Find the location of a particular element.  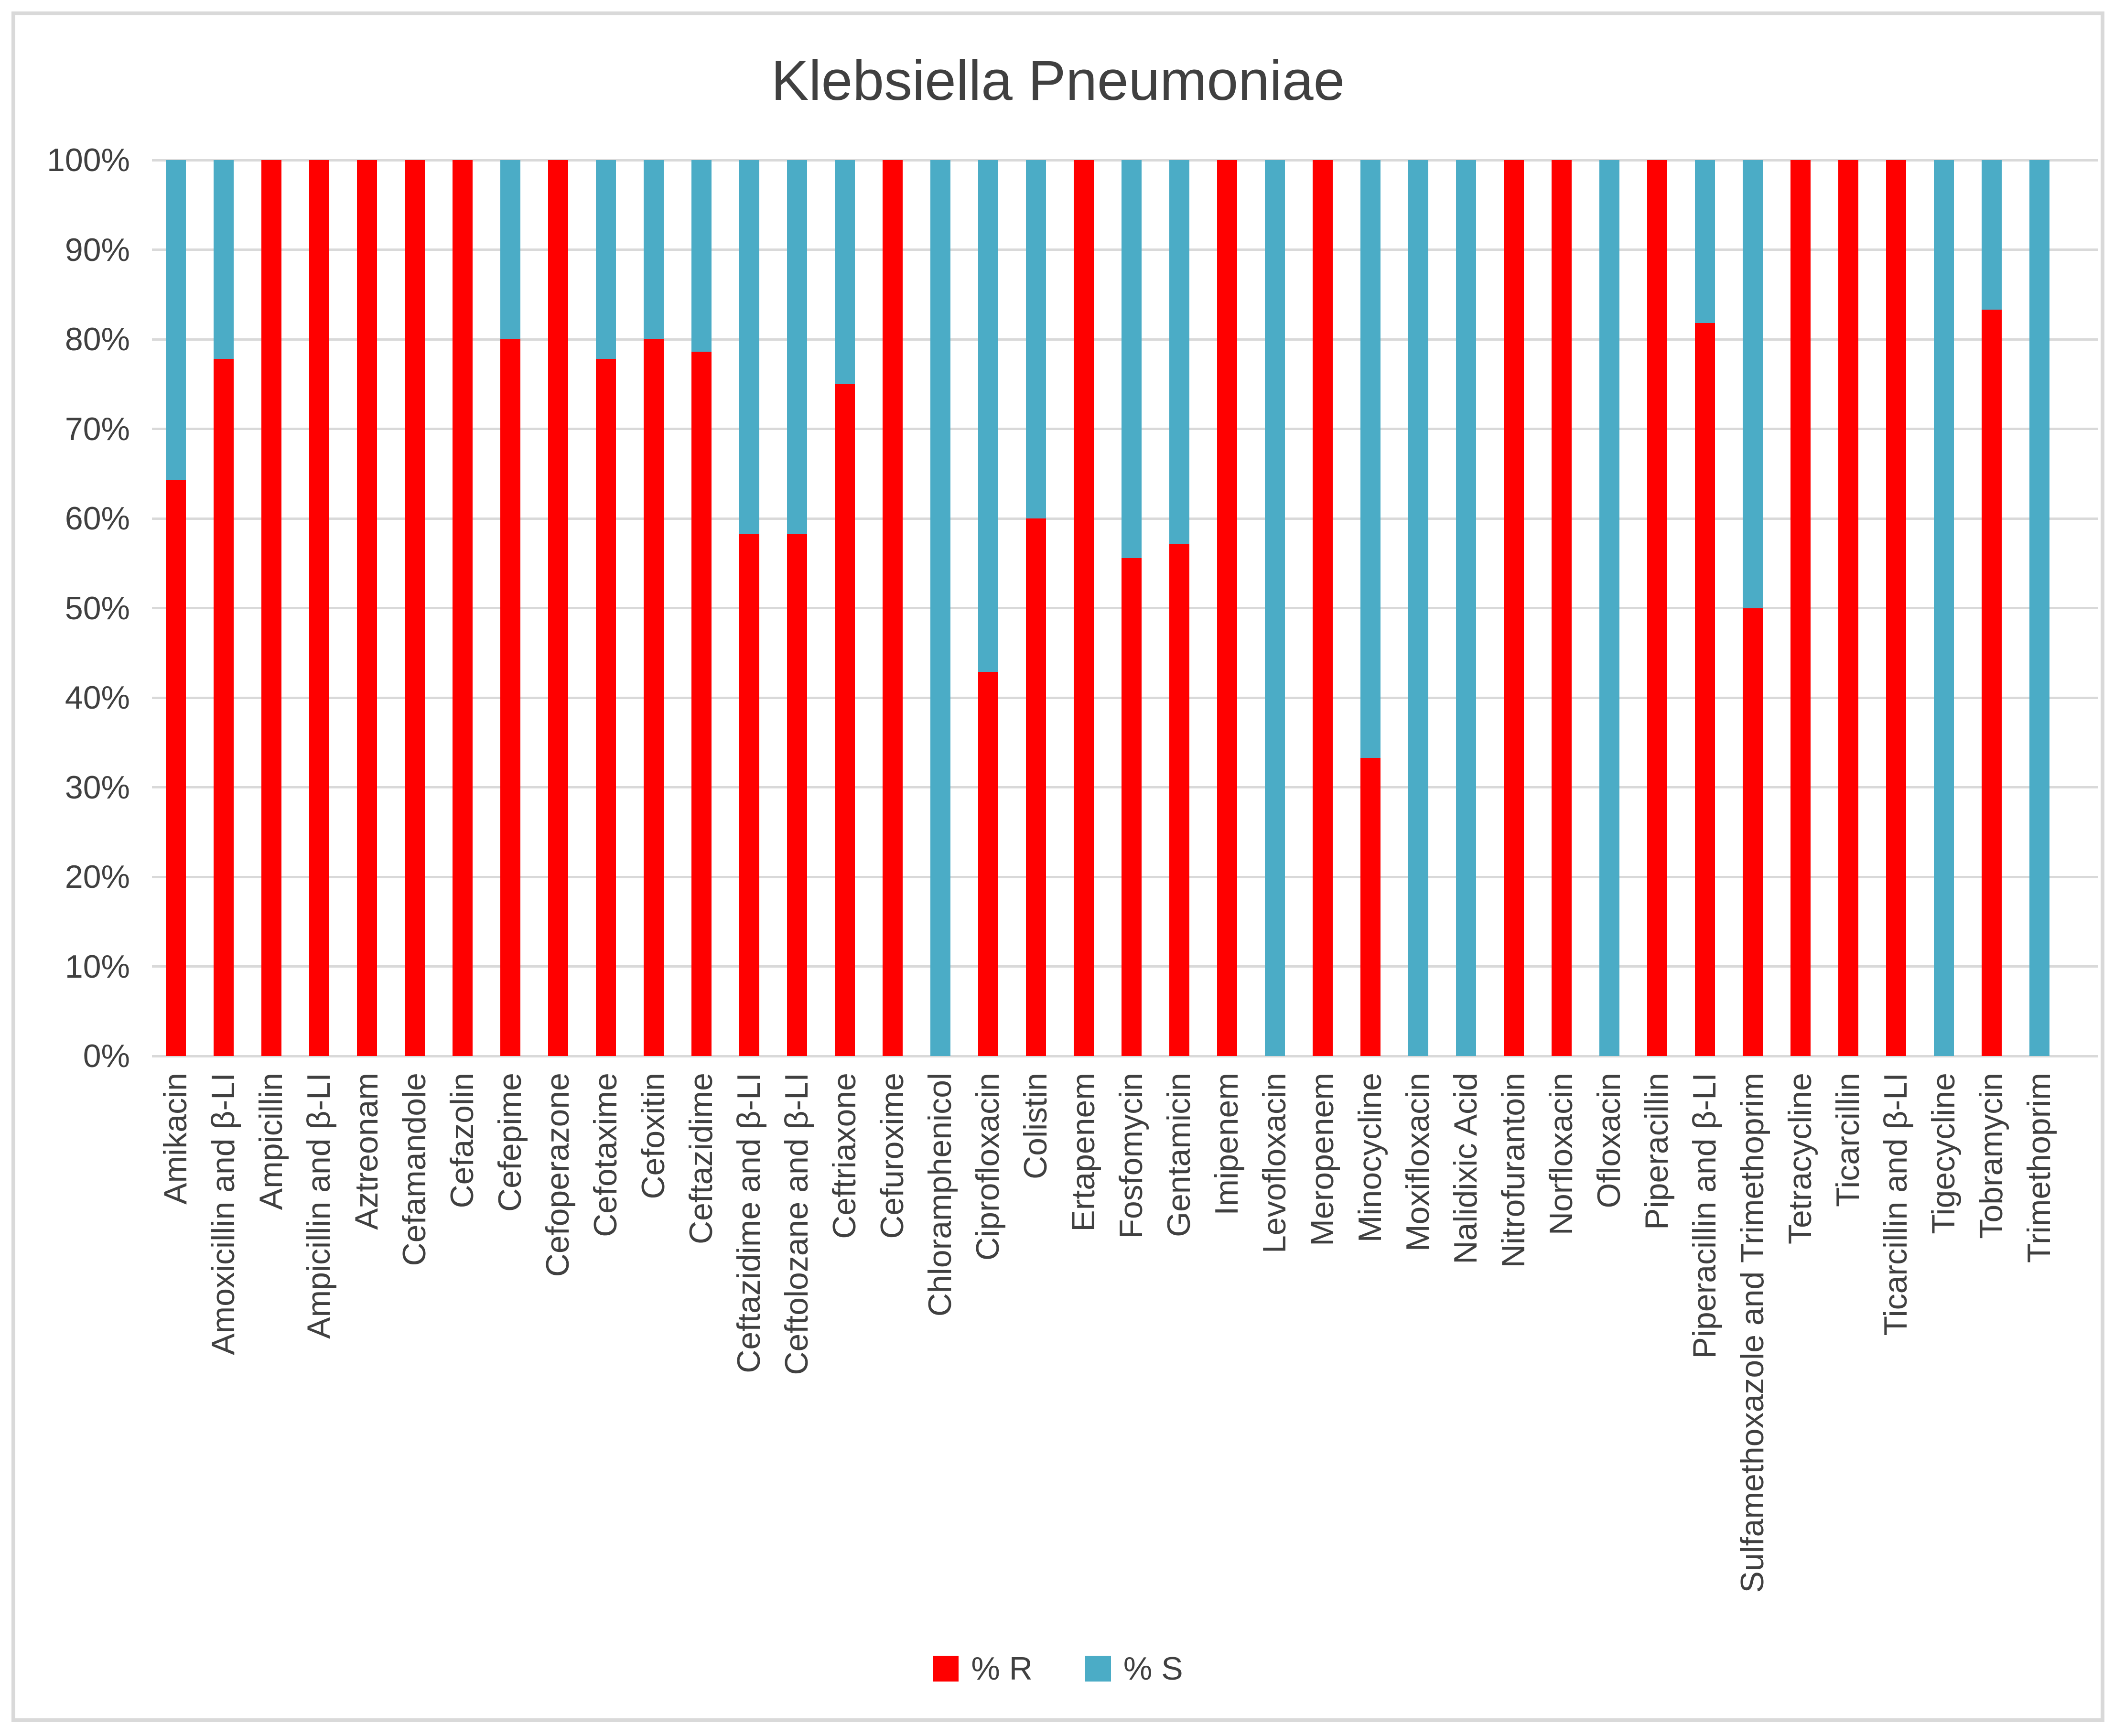

bar-segment-r-minocycline is located at coordinates (1370, 906).